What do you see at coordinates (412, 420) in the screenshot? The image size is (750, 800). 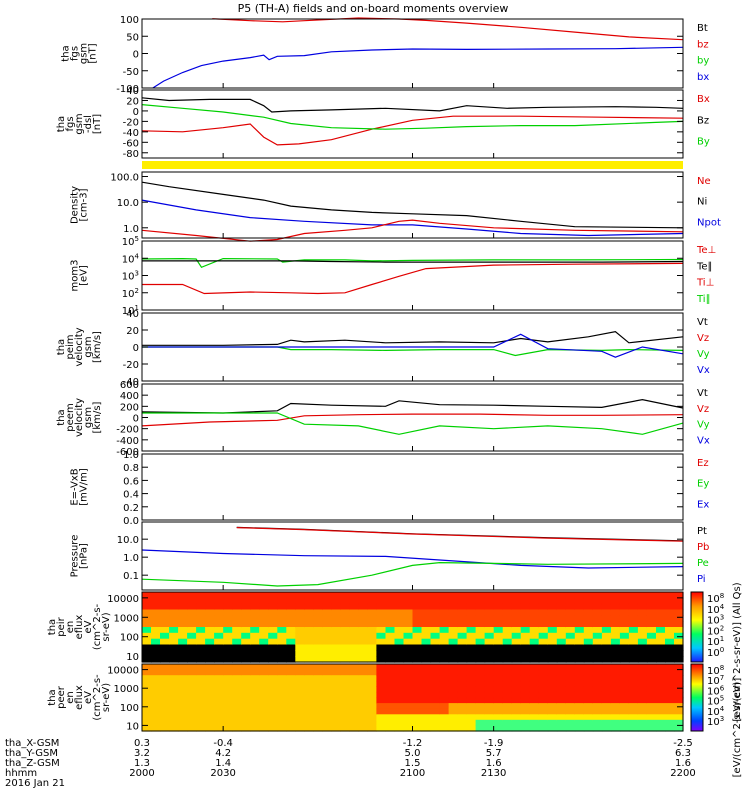 I see `series-line-Vz` at bounding box center [412, 420].